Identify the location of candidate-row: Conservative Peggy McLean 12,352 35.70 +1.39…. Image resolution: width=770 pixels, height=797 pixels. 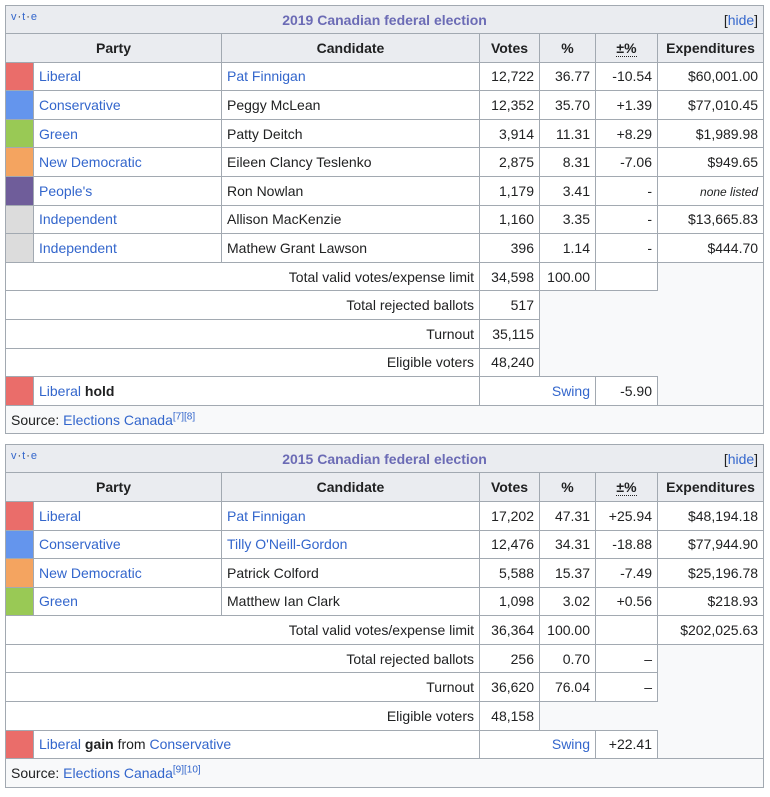
(385, 105).